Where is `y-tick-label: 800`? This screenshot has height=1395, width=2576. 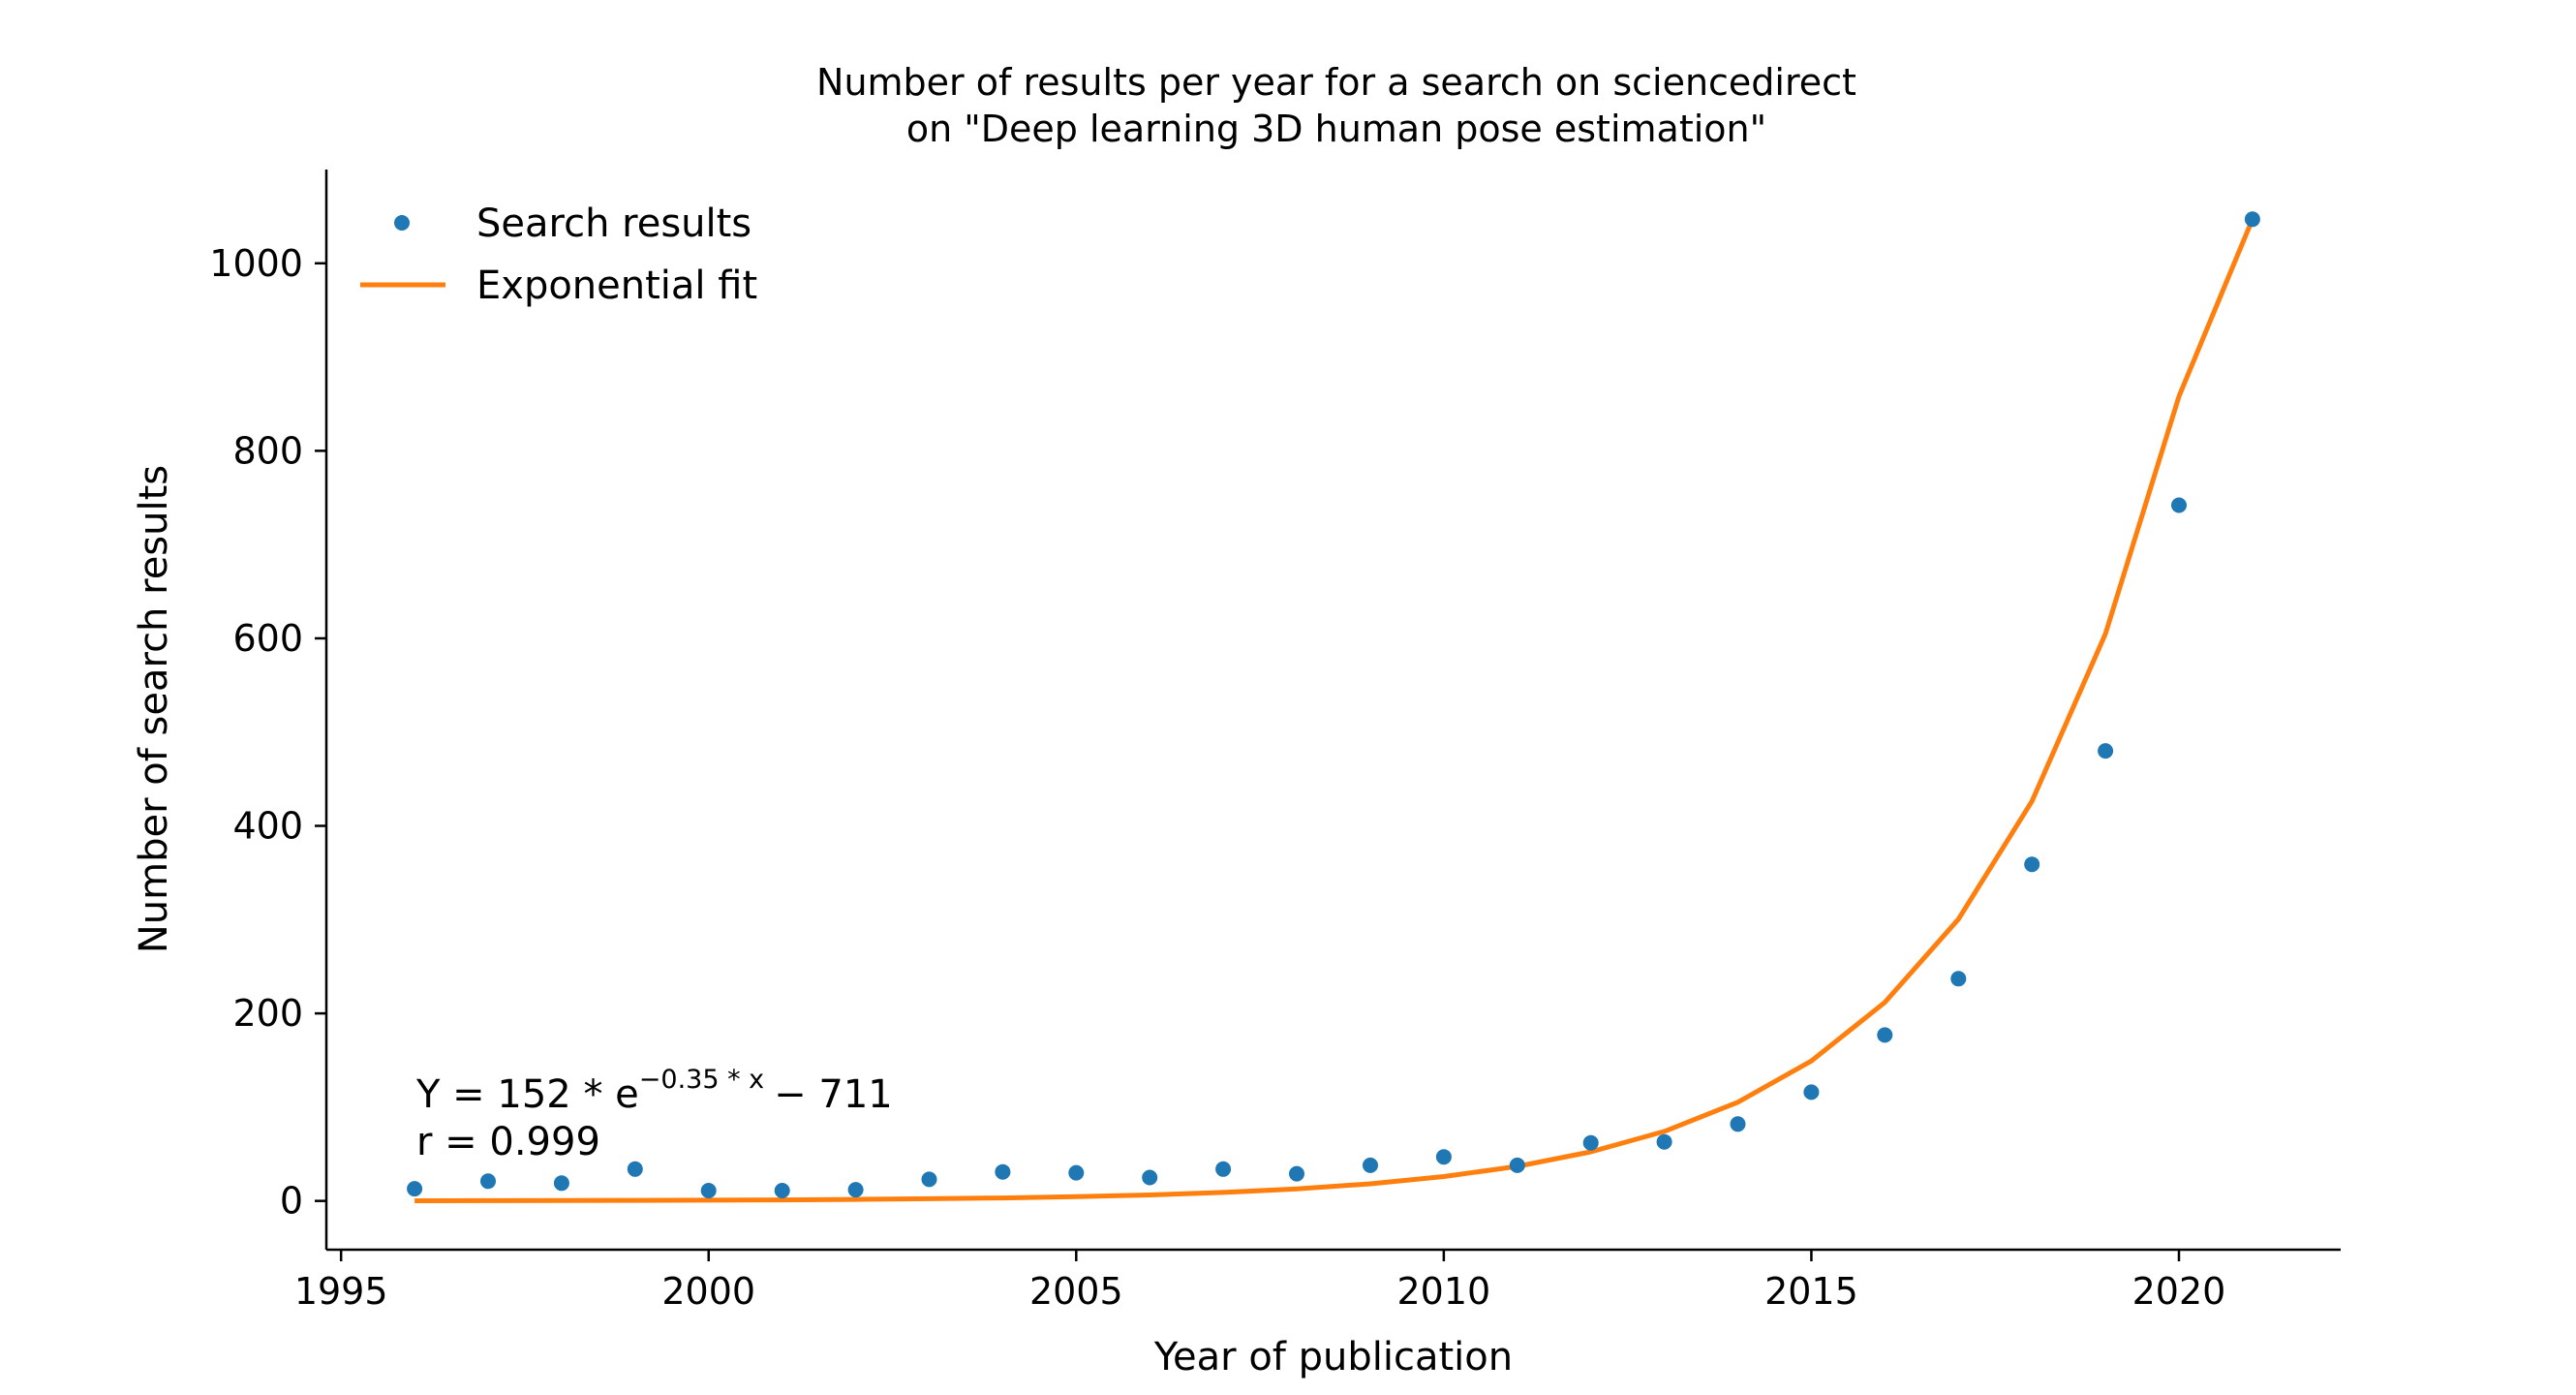 y-tick-label: 800 is located at coordinates (267, 450).